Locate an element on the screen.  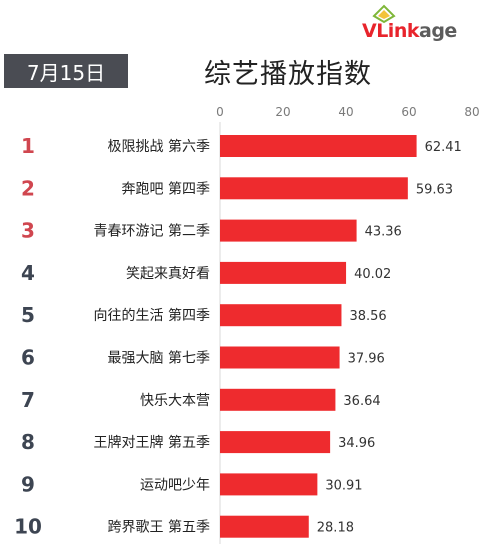
category-label: 王牌对王牌 第五季 is located at coordinates (152, 442).